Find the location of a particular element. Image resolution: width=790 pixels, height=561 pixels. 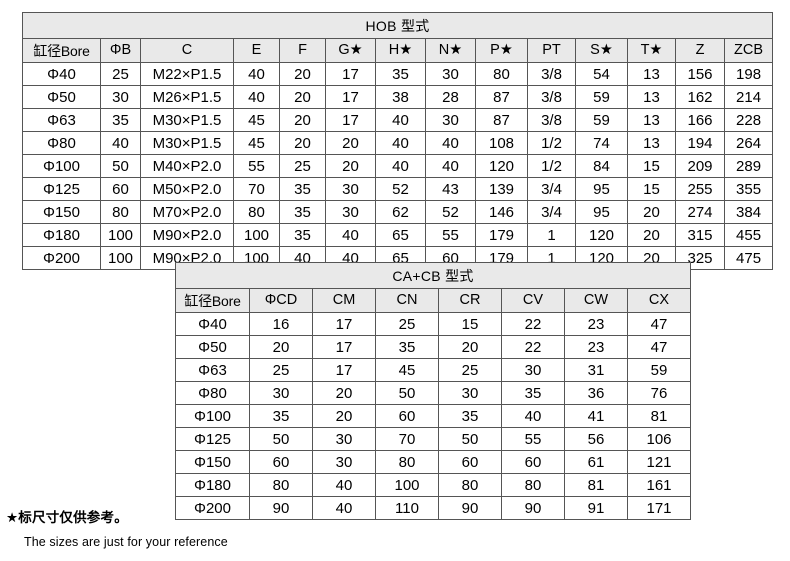

cell-cw: 56 is located at coordinates (596, 439).